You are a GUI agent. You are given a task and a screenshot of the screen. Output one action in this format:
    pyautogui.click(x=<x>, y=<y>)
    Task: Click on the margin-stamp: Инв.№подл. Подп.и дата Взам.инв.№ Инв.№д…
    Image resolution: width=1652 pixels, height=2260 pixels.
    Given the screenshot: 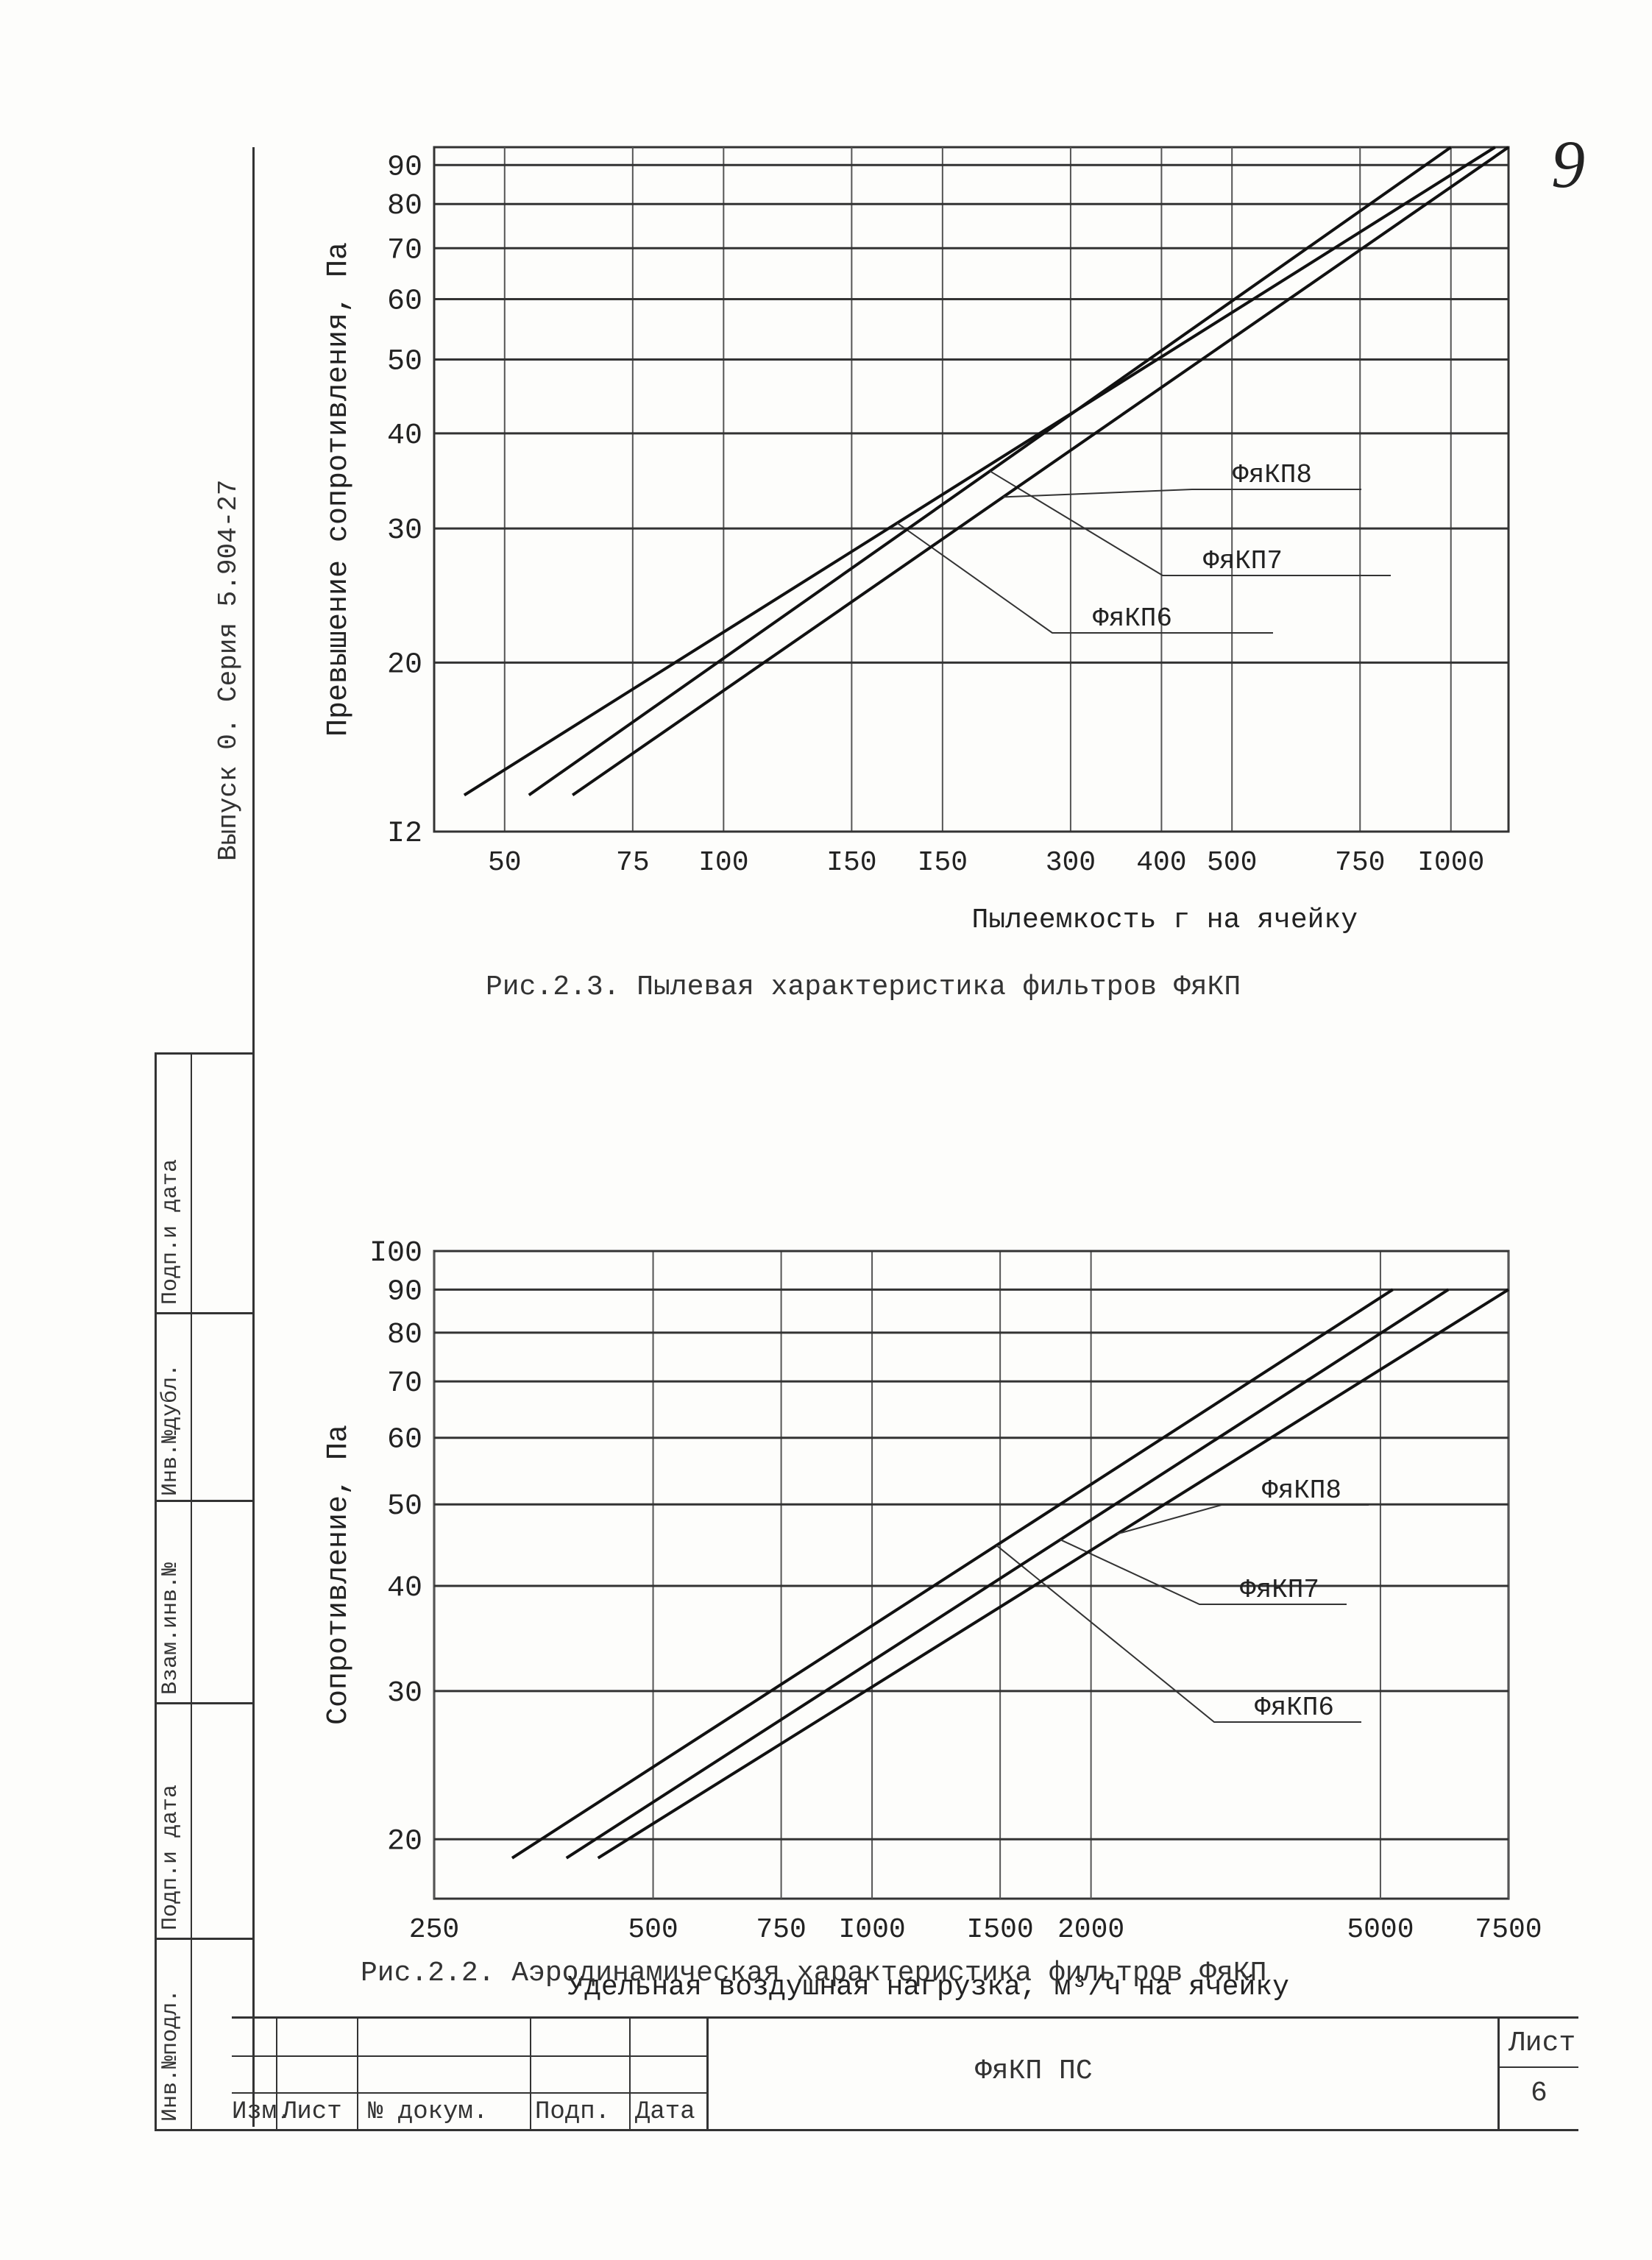 What is the action you would take?
    pyautogui.click(x=203, y=1591)
    